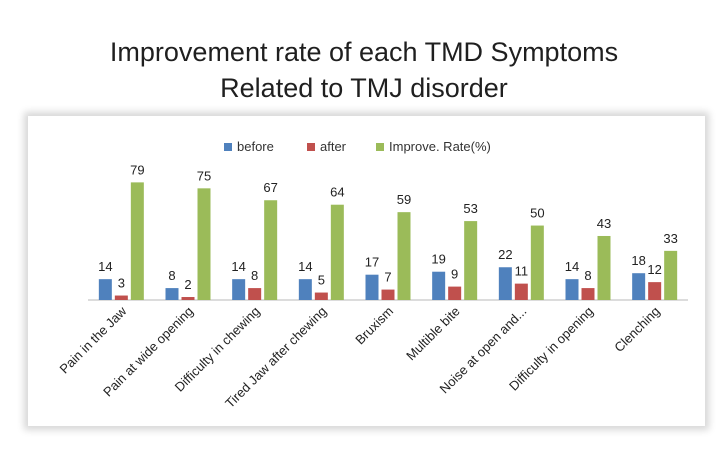 The height and width of the screenshot is (455, 728). Describe the element at coordinates (255, 146) in the screenshot. I see `legend-label-1: before` at that location.